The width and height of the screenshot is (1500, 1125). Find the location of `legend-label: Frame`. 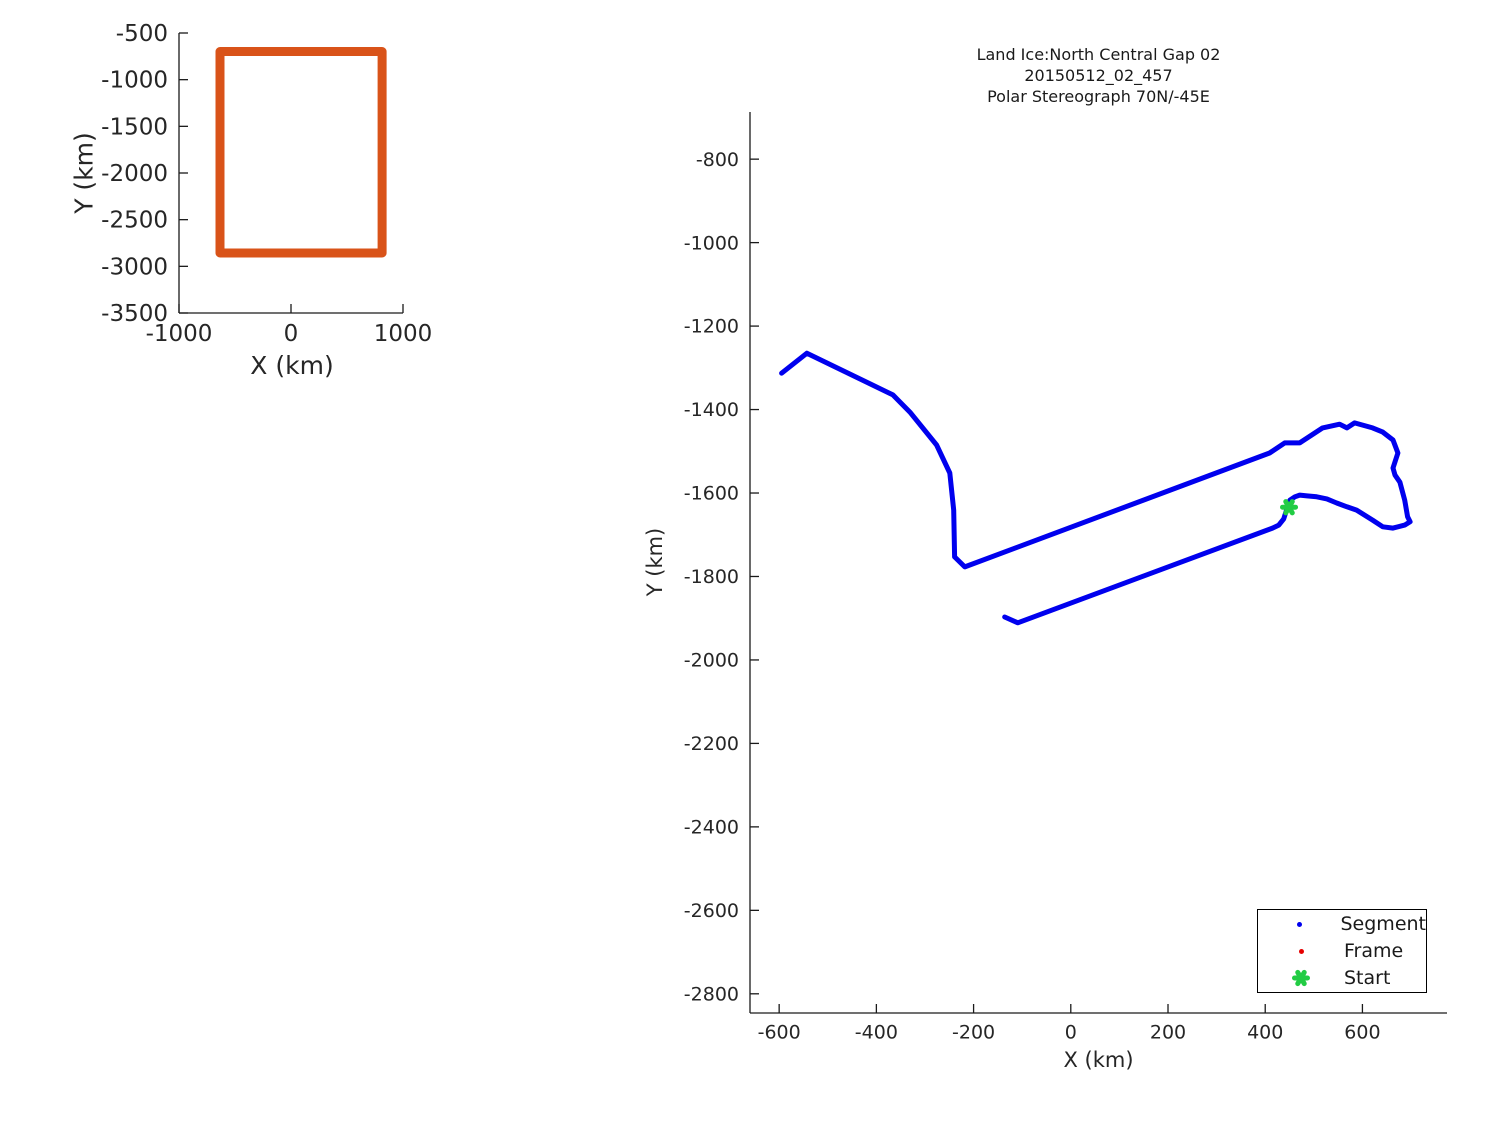

legend-label: Frame is located at coordinates (1374, 951).